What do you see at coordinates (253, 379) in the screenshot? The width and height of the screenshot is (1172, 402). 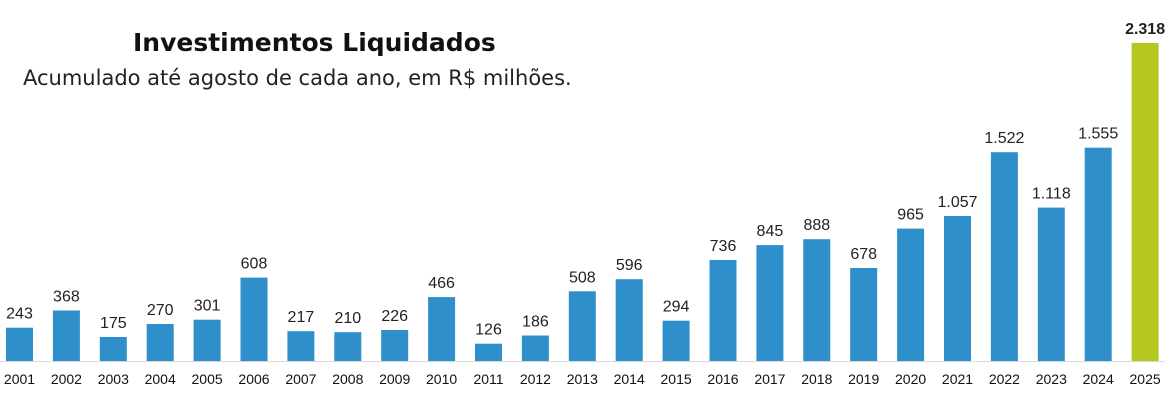 I see `x-tick-2006: 2006` at bounding box center [253, 379].